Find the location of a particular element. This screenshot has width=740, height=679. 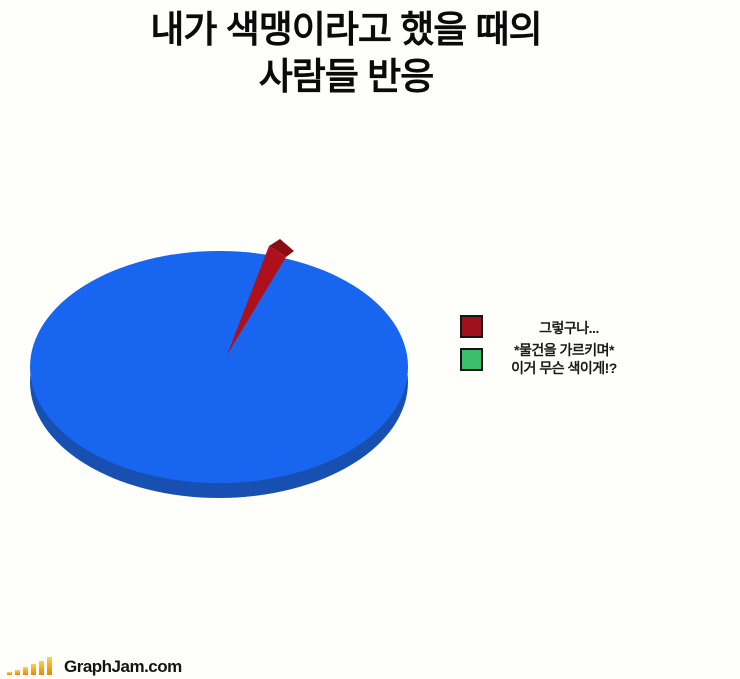

pie-red-sliver-cap is located at coordinates (281, 248).